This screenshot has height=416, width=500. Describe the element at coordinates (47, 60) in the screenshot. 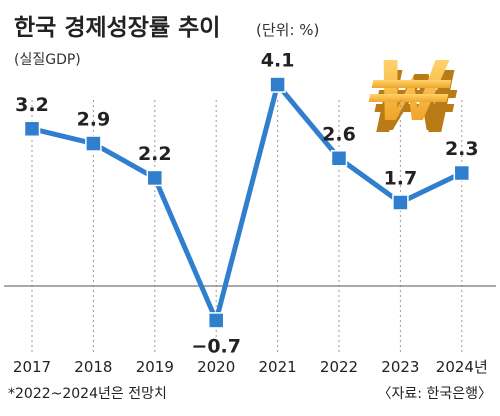

I see `chart-subtitle: (실질GDP)` at that location.